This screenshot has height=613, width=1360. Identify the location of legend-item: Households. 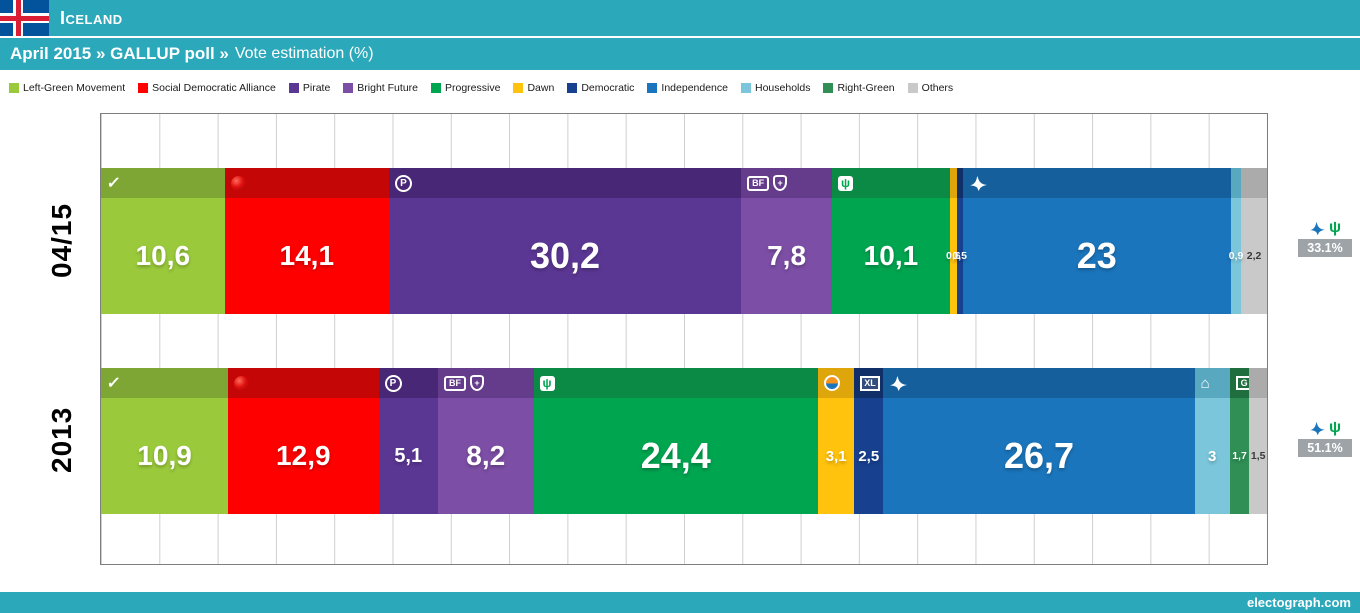
(775, 88).